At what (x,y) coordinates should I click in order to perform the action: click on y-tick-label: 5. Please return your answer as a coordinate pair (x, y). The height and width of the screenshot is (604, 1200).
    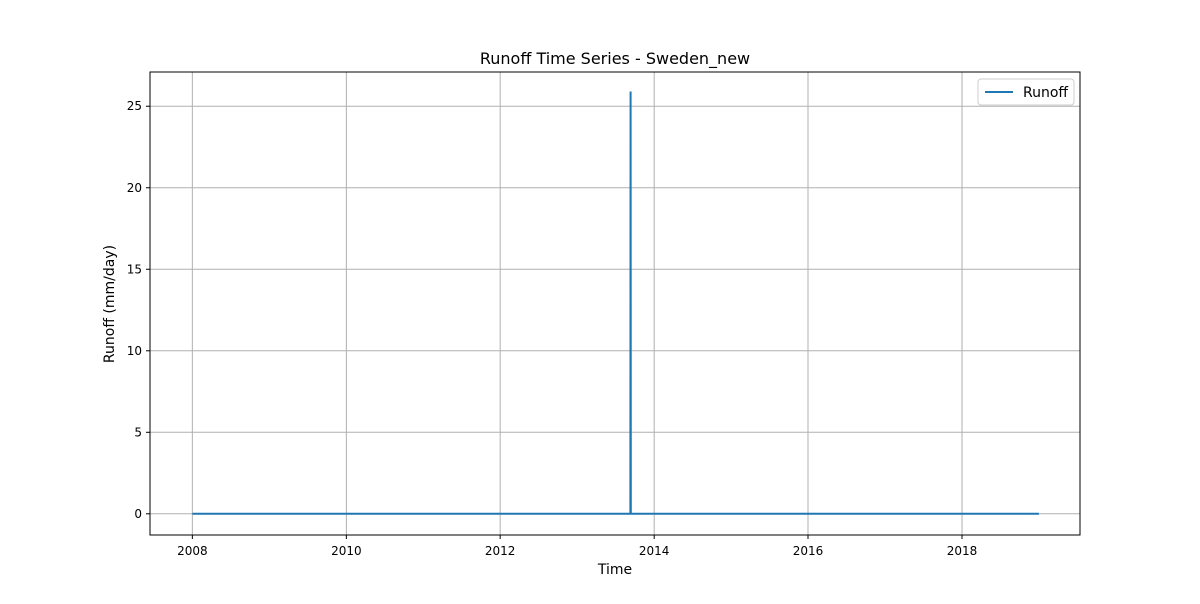
    Looking at the image, I should click on (138, 432).